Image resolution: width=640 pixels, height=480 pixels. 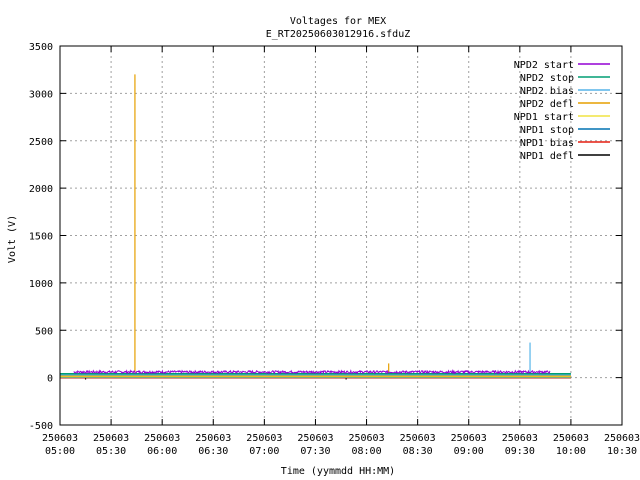 I want to click on x-tick-time-label: 07:00, so click(x=264, y=451).